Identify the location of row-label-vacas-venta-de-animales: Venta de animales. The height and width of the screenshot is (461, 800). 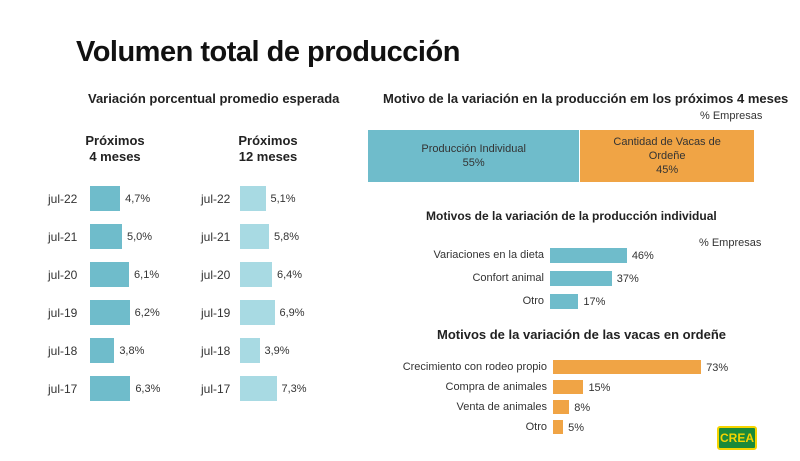
(501, 407).